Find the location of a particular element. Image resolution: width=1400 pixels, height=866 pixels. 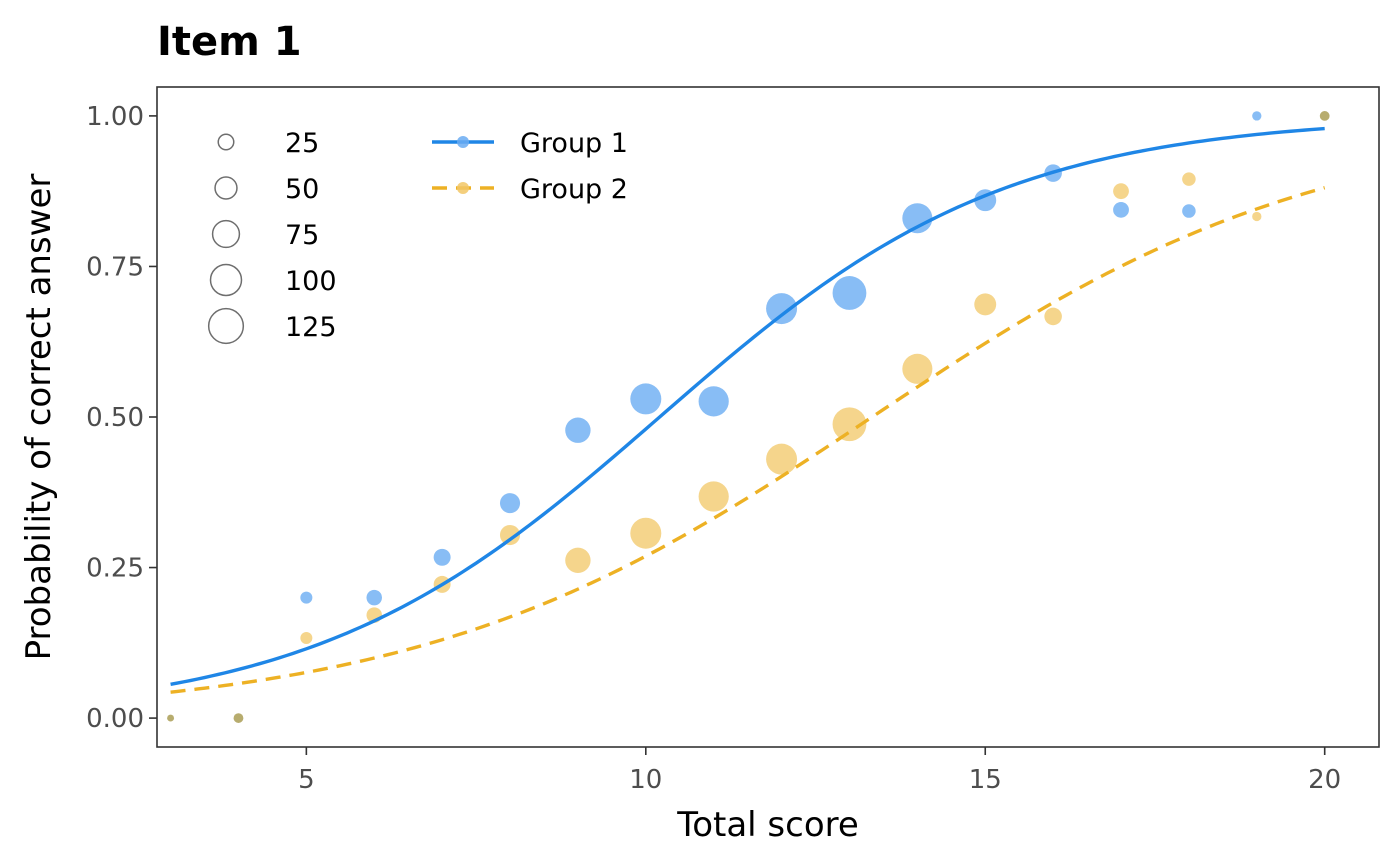

size-legend-label: 100 is located at coordinates (311, 281).